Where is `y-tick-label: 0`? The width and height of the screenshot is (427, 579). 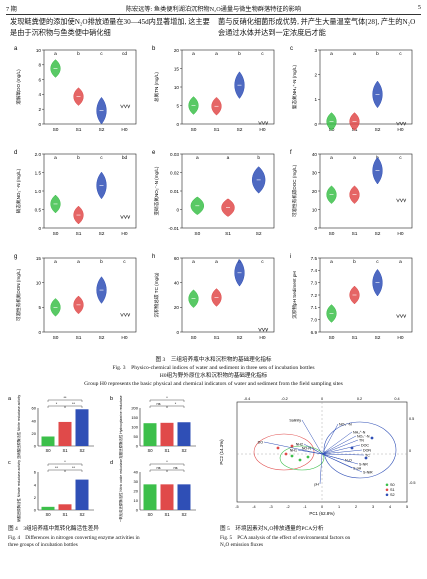 y-tick-label: 0 is located at coordinates (137, 446).